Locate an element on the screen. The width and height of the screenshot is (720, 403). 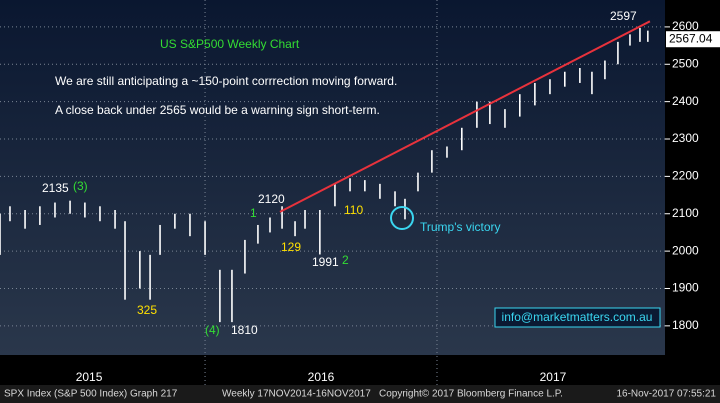
footer-text: 16-Nov-2017 07:55:21 is located at coordinates (666, 394).